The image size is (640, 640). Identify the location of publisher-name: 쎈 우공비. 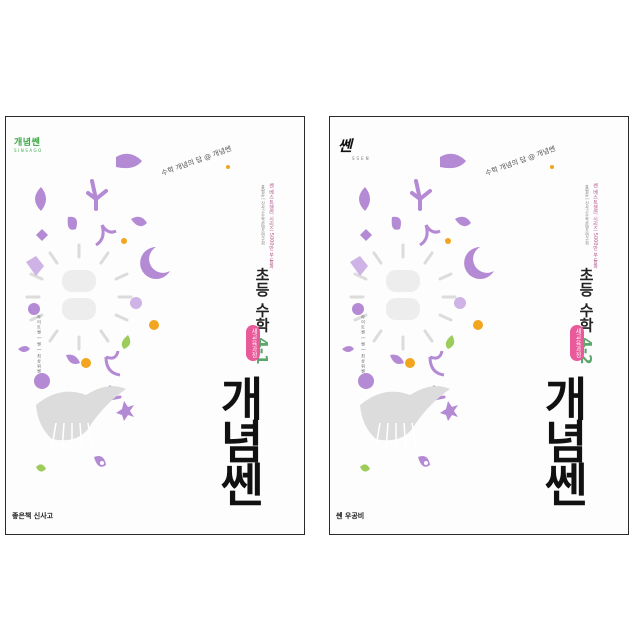
(350, 516).